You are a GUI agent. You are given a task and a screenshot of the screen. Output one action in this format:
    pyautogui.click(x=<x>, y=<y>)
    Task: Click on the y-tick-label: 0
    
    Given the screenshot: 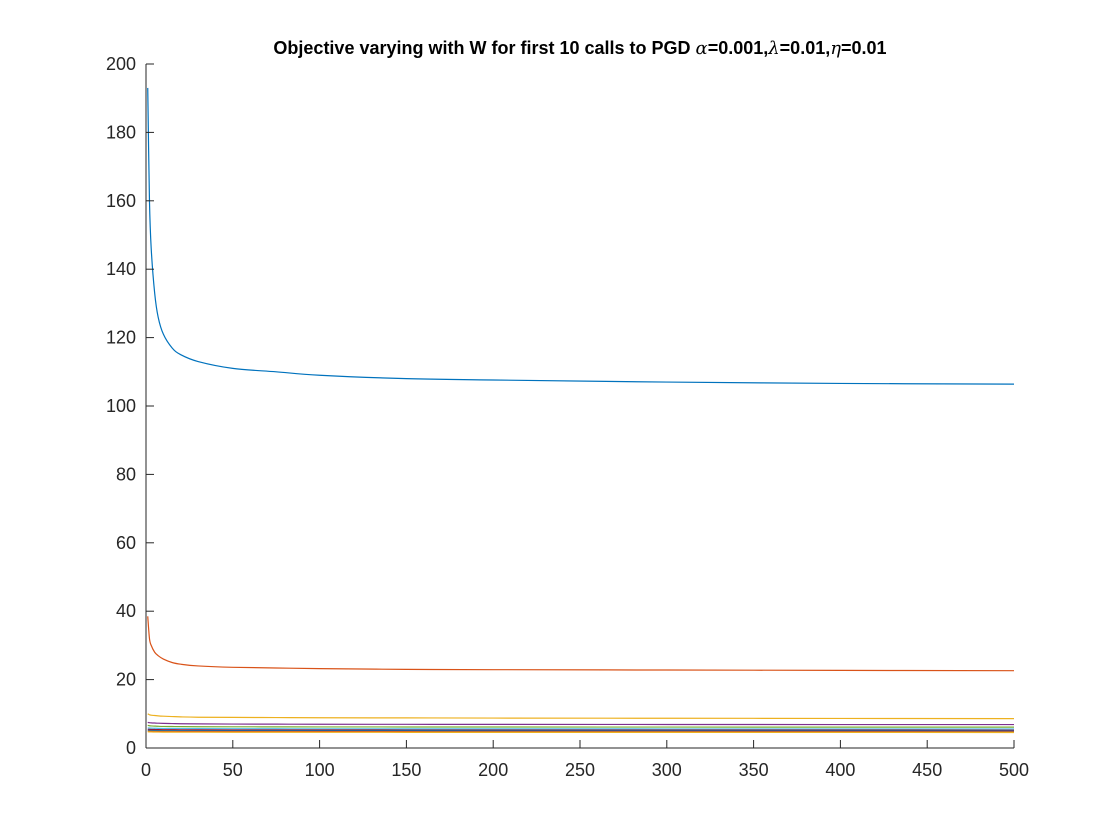 What is the action you would take?
    pyautogui.click(x=131, y=748)
    